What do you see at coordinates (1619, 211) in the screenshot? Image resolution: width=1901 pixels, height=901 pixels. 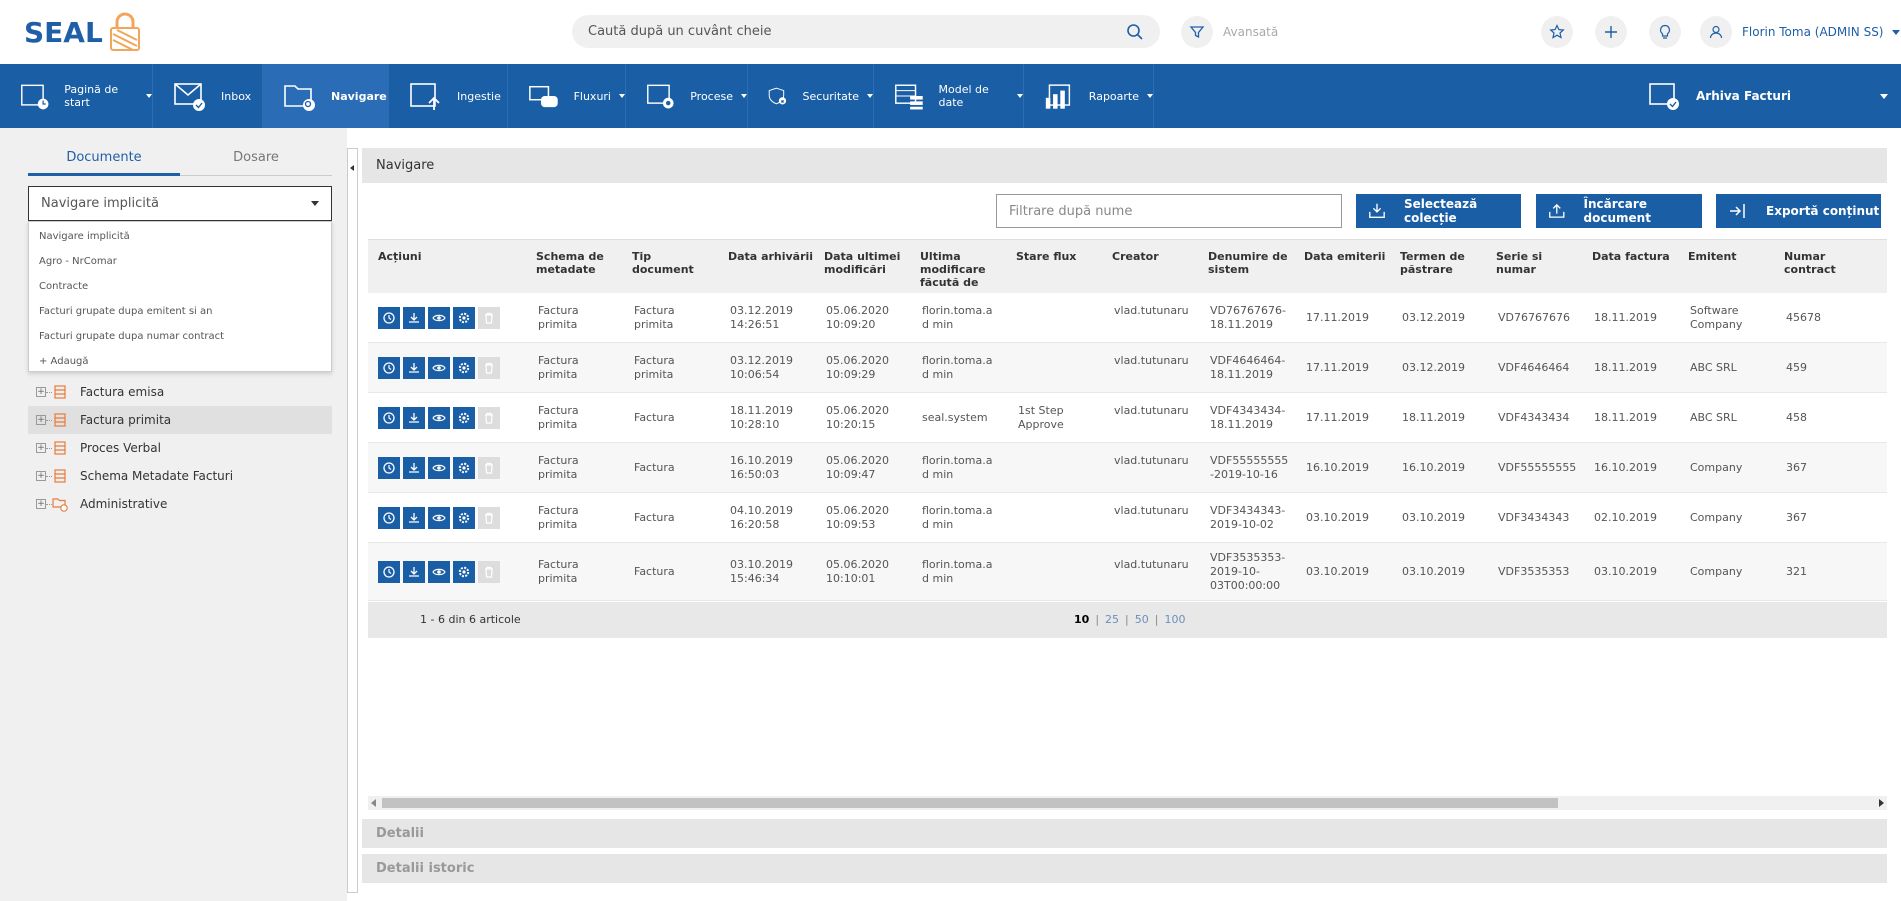 I see `upload-document-button: Încărcare document` at bounding box center [1619, 211].